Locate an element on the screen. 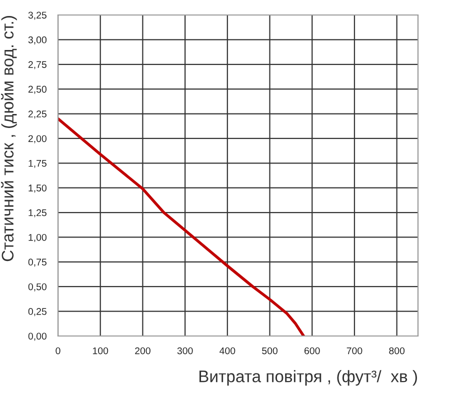 The height and width of the screenshot is (394, 450). y-axis-title: Статичний тиск , (дюйм вод. ст.) is located at coordinates (9, 139).